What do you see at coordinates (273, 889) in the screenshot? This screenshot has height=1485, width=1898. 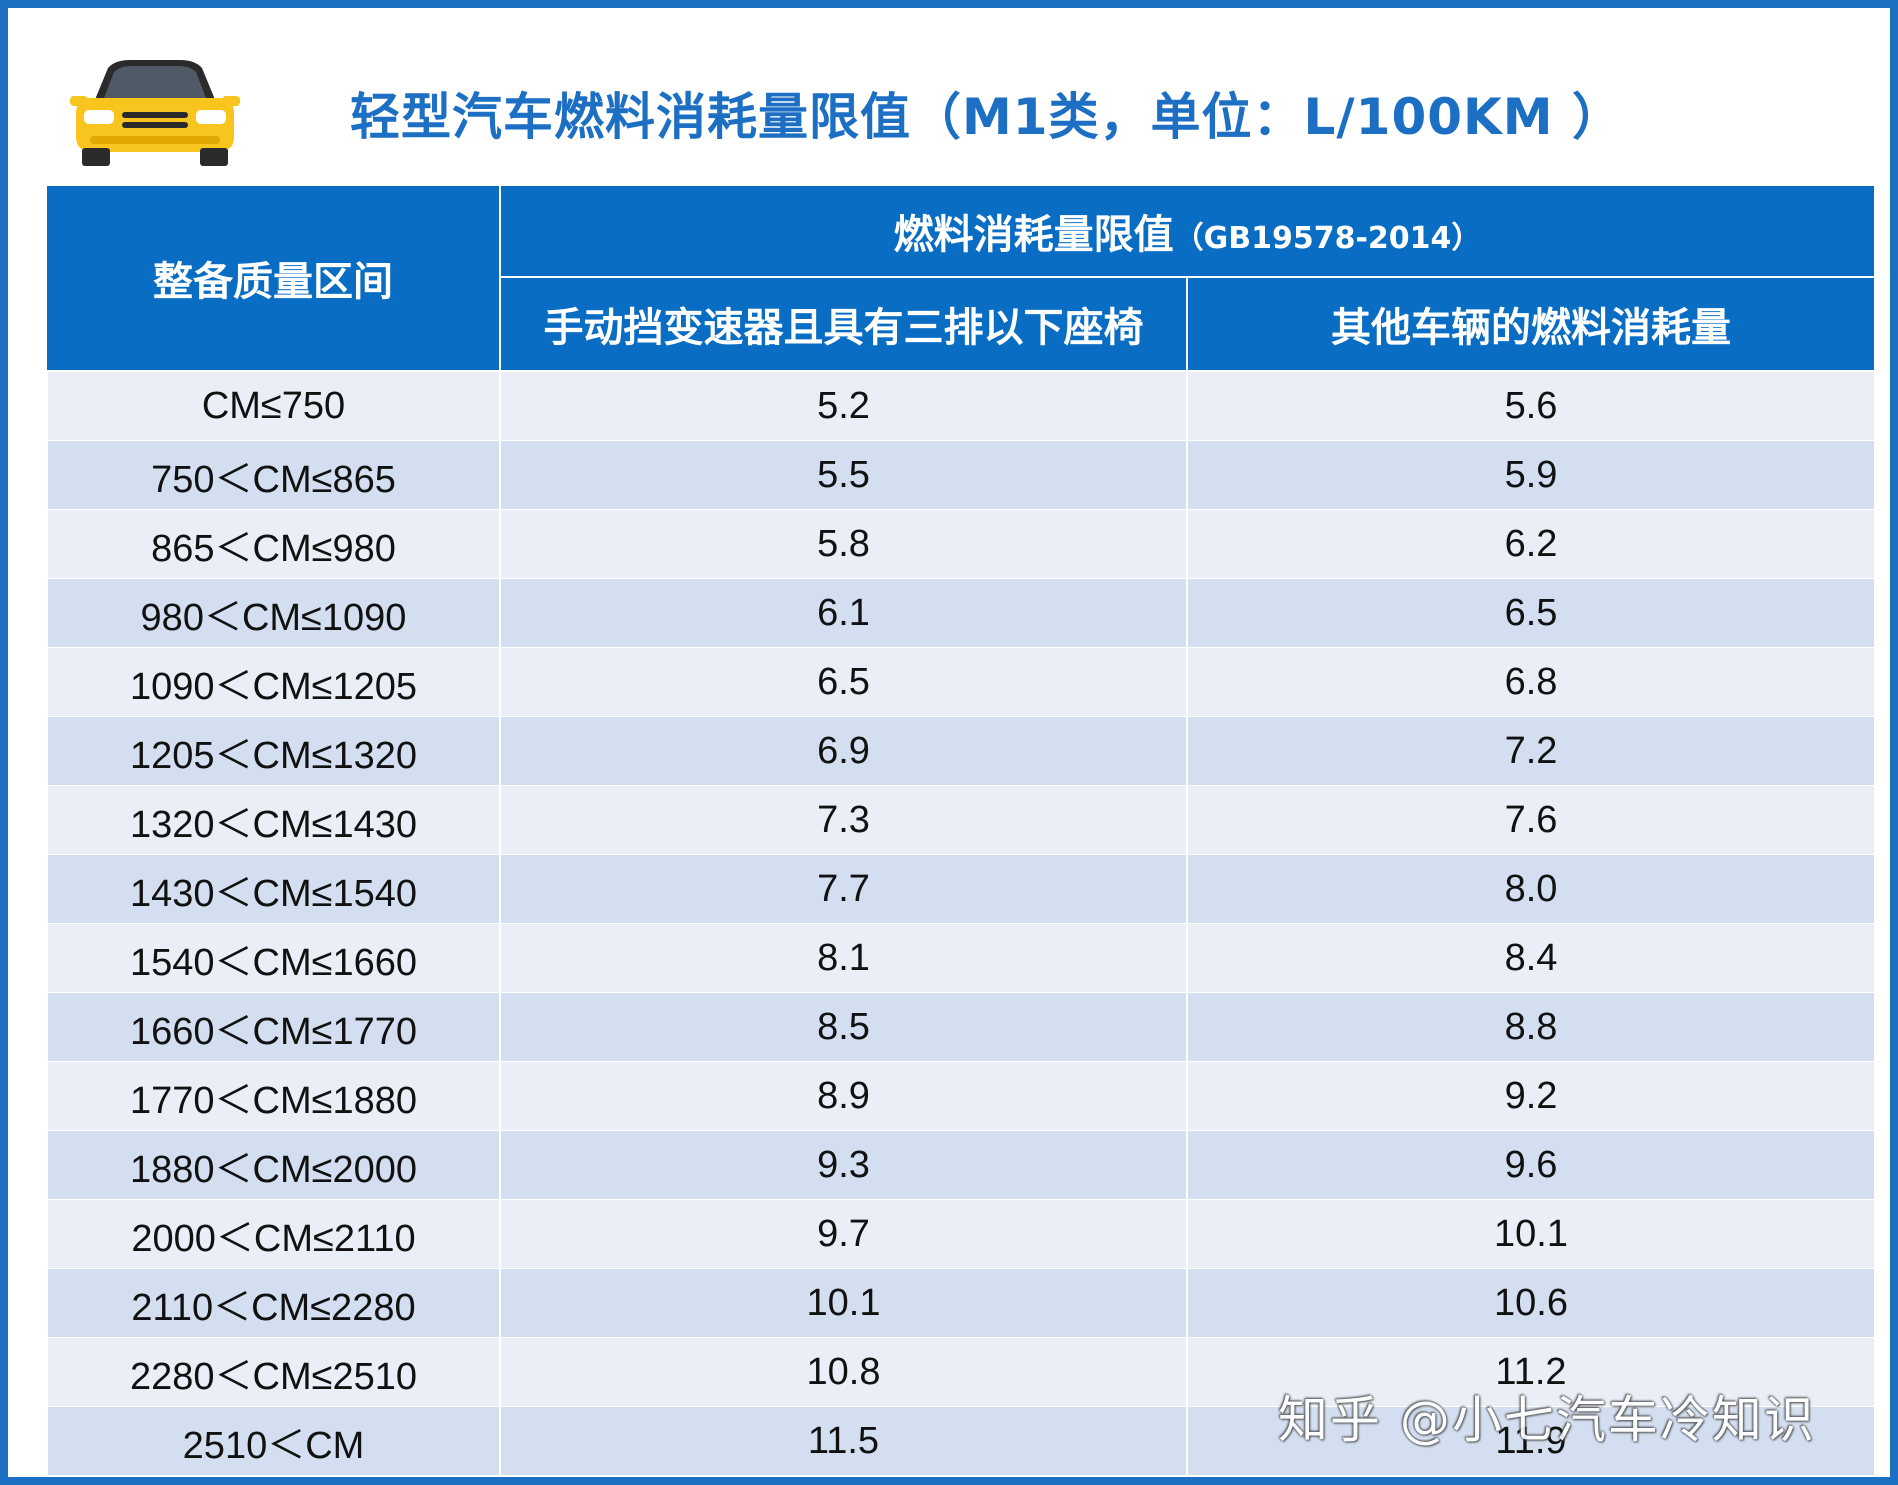 I see `cell-mass-range: 1430＜CM≤1540` at bounding box center [273, 889].